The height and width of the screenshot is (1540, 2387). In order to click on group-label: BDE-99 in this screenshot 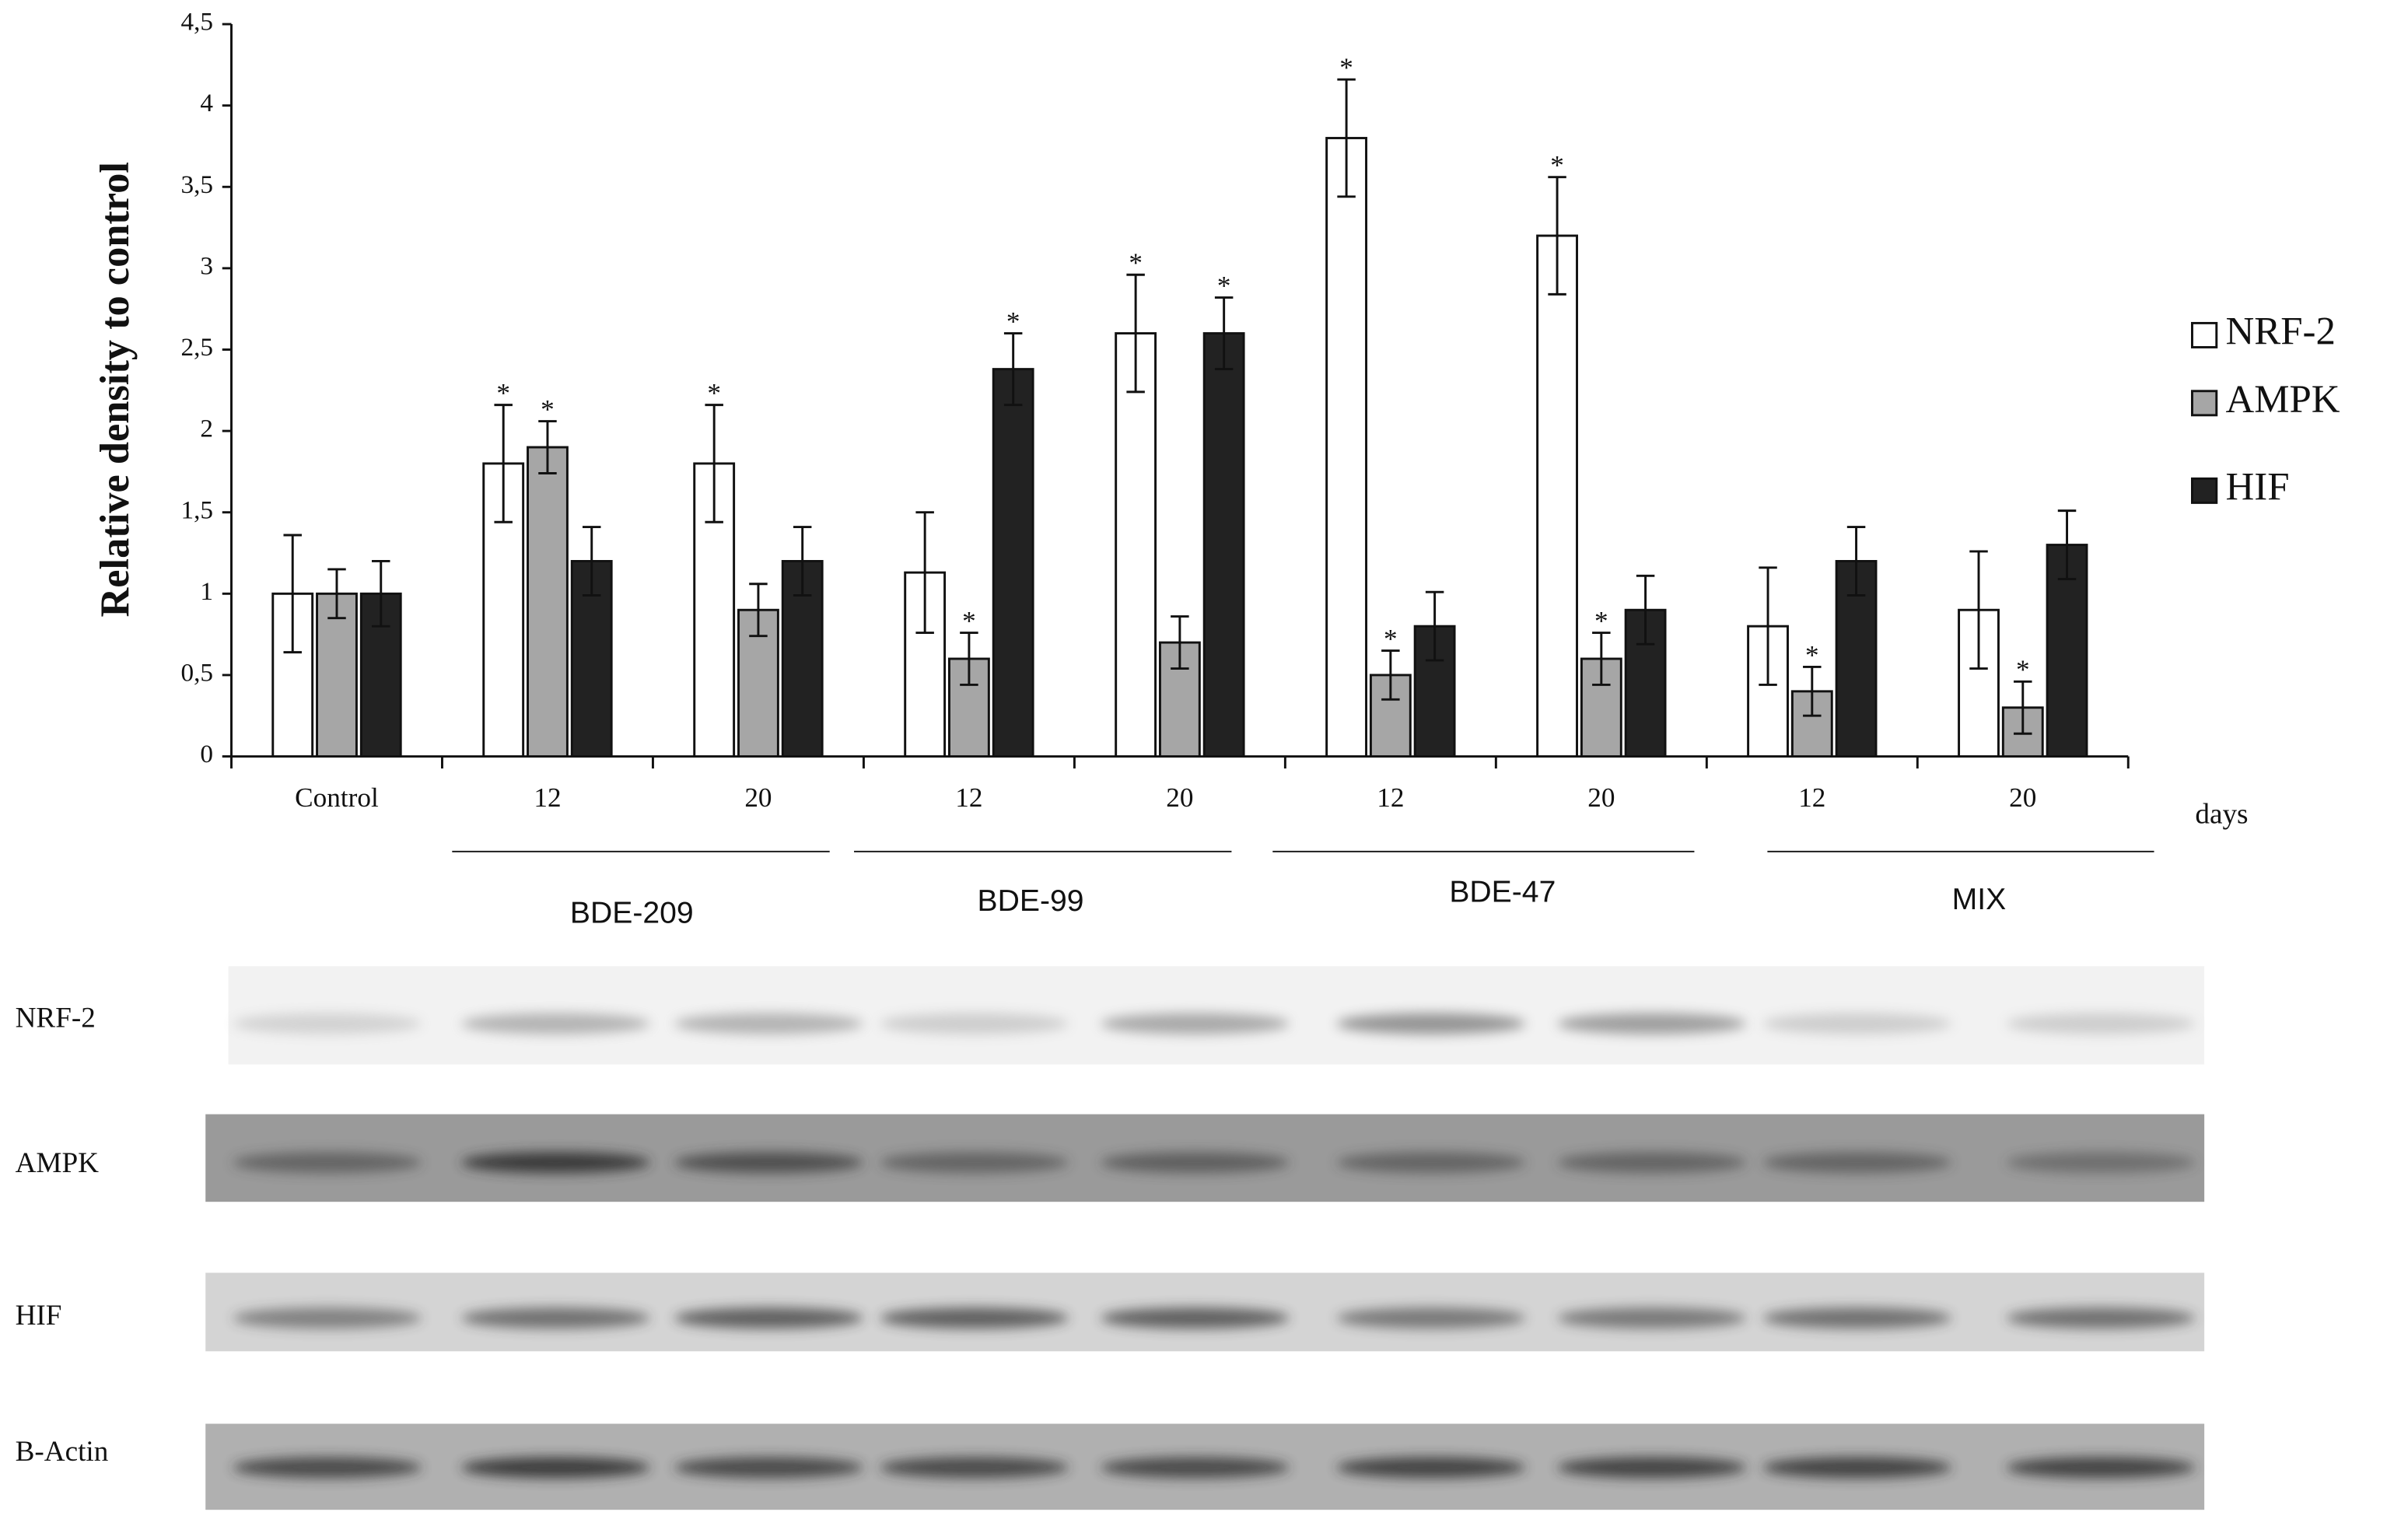, I will do `click(1031, 901)`.